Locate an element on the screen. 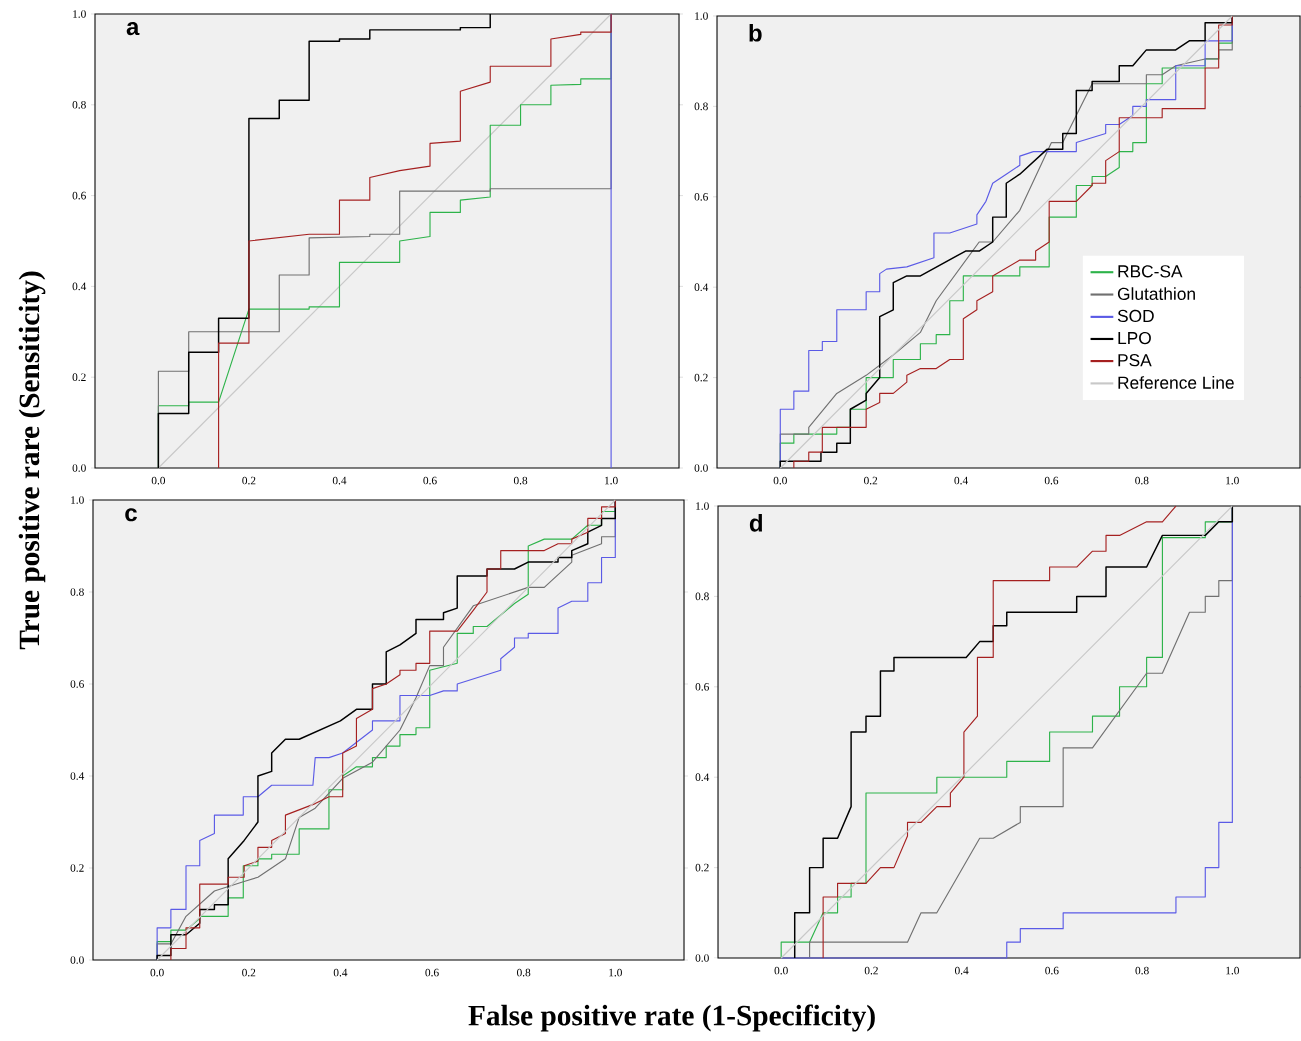 Image resolution: width=1301 pixels, height=1041 pixels. legend-label: RBC-SA is located at coordinates (1150, 271).